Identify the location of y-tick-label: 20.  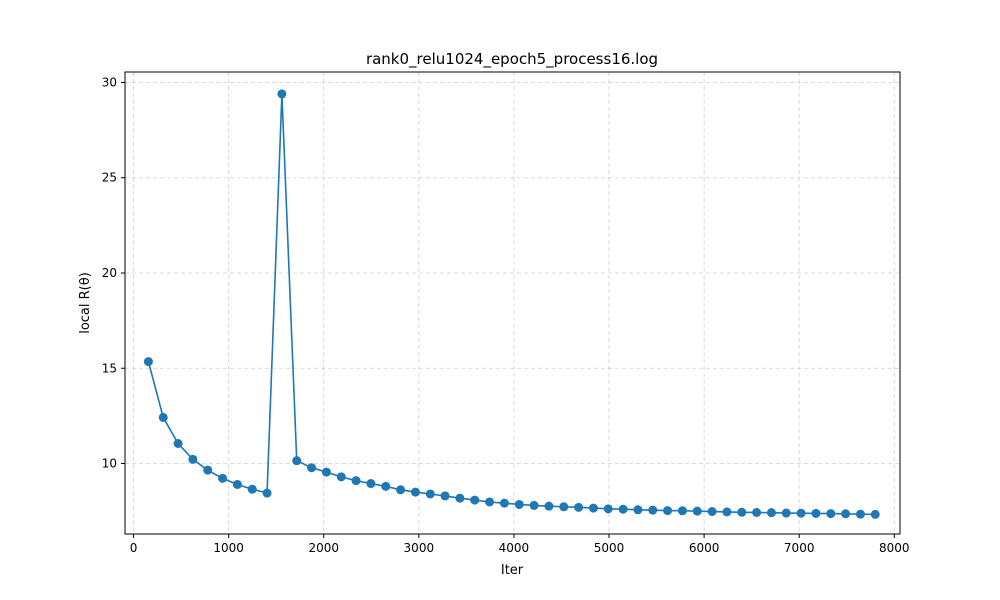
(109, 273).